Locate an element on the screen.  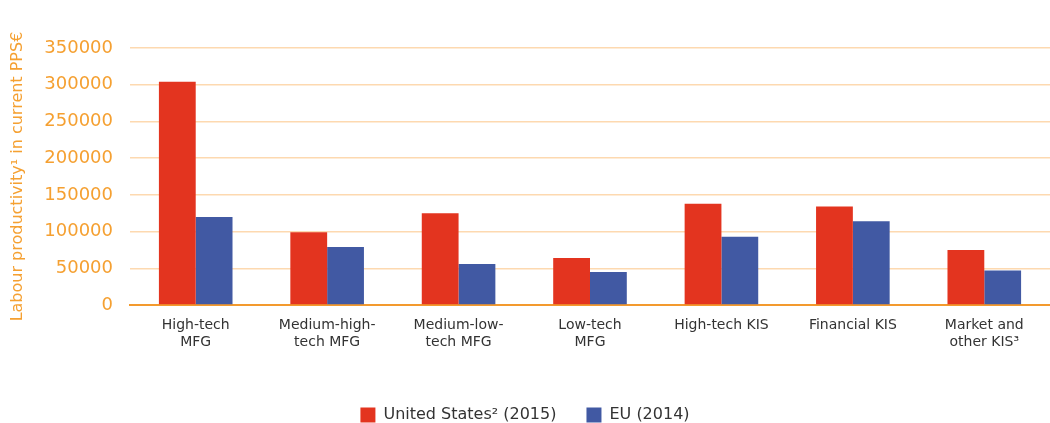
x-tick-label: High-tech KIS is located at coordinates (721, 324).